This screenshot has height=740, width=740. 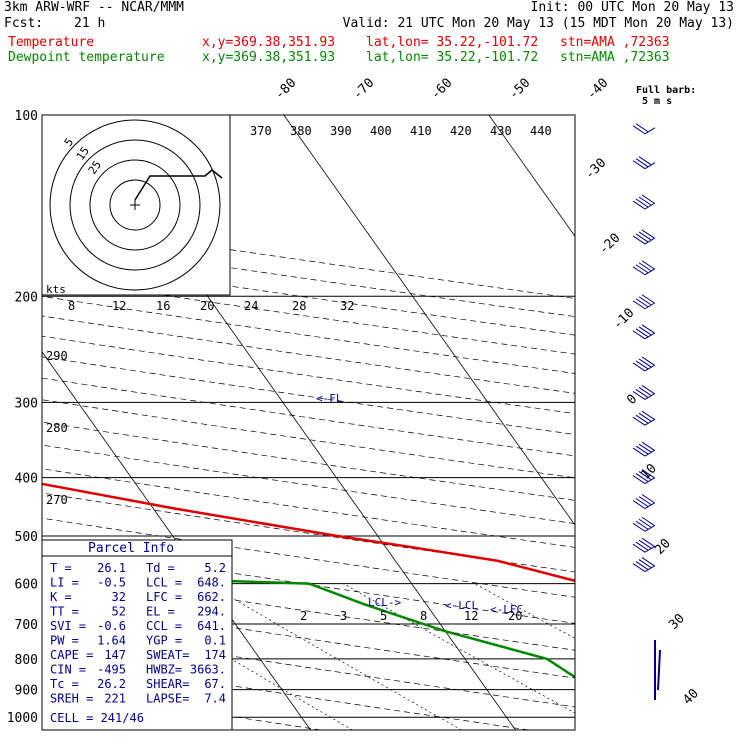 What do you see at coordinates (137, 635) in the screenshot?
I see `parcel-info-box` at bounding box center [137, 635].